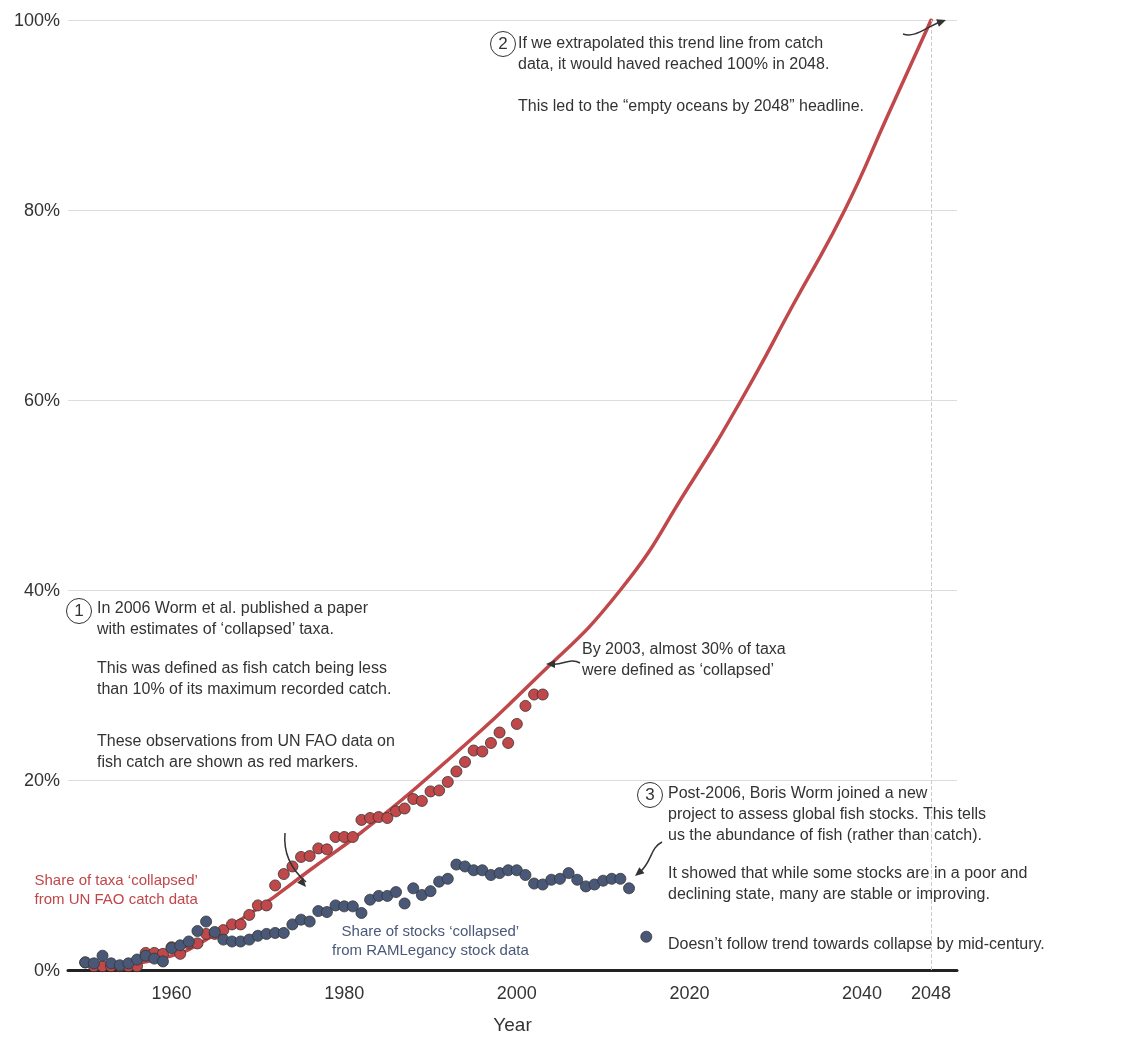  Describe the element at coordinates (503, 44) in the screenshot. I see `annotation: 2` at that location.